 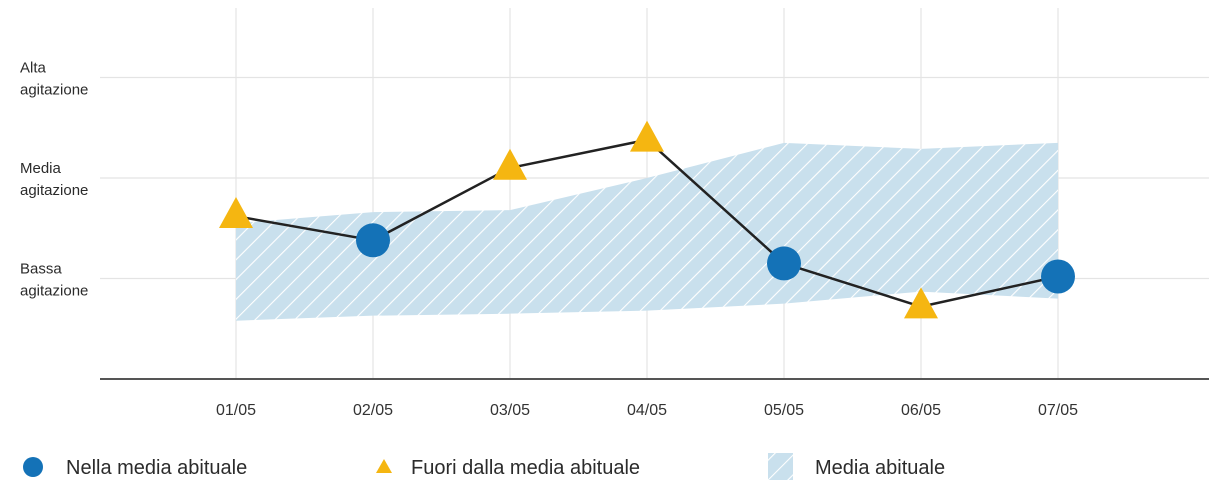 I want to click on point-circle-02/05, so click(x=373, y=240).